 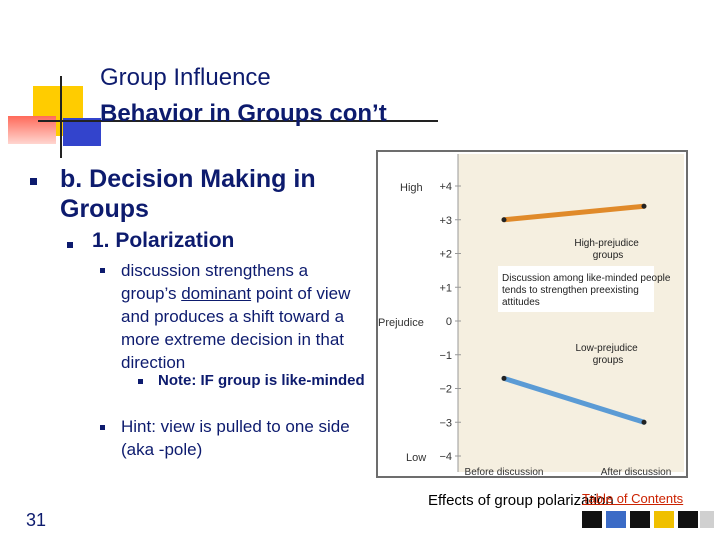 I want to click on y-tick-label: −2, so click(x=445, y=390).